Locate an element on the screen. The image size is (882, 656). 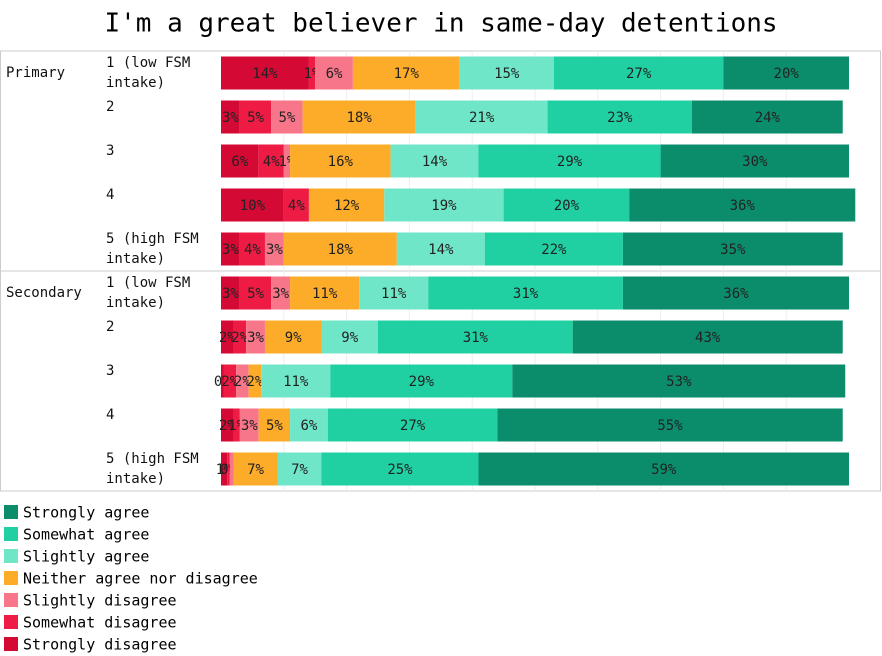
data-label: 14% is located at coordinates (441, 250).